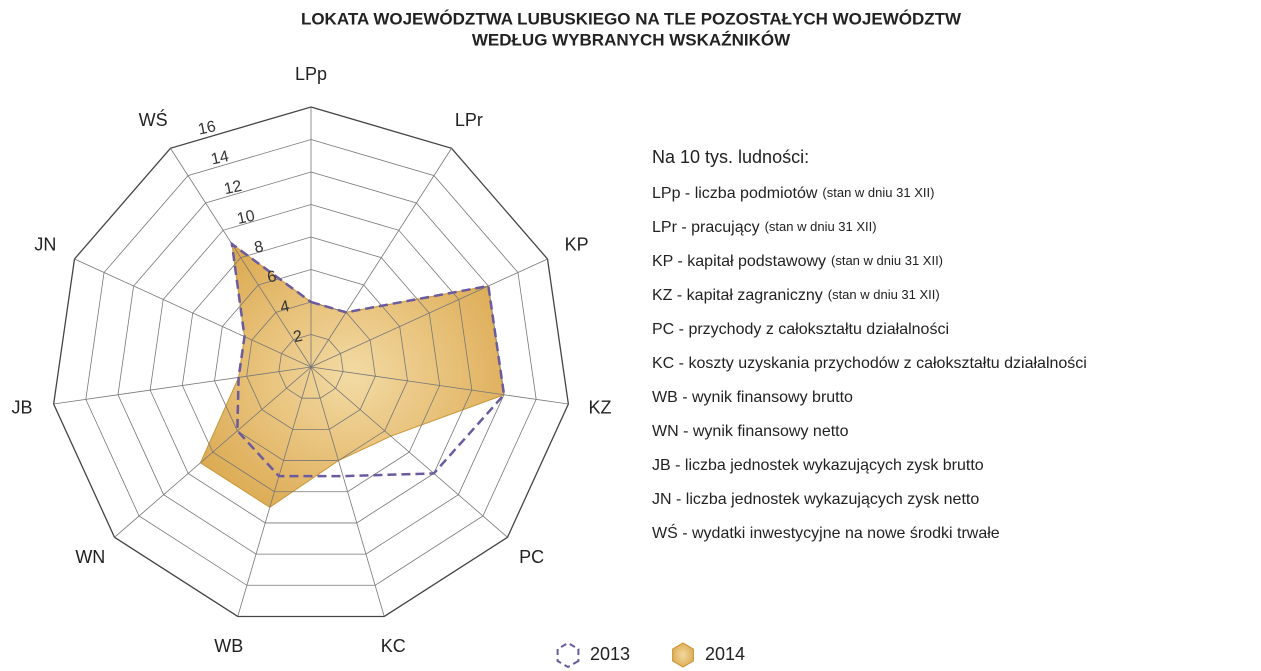 This screenshot has width=1261, height=671. What do you see at coordinates (725, 654) in the screenshot?
I see `legend-label: 2014` at bounding box center [725, 654].